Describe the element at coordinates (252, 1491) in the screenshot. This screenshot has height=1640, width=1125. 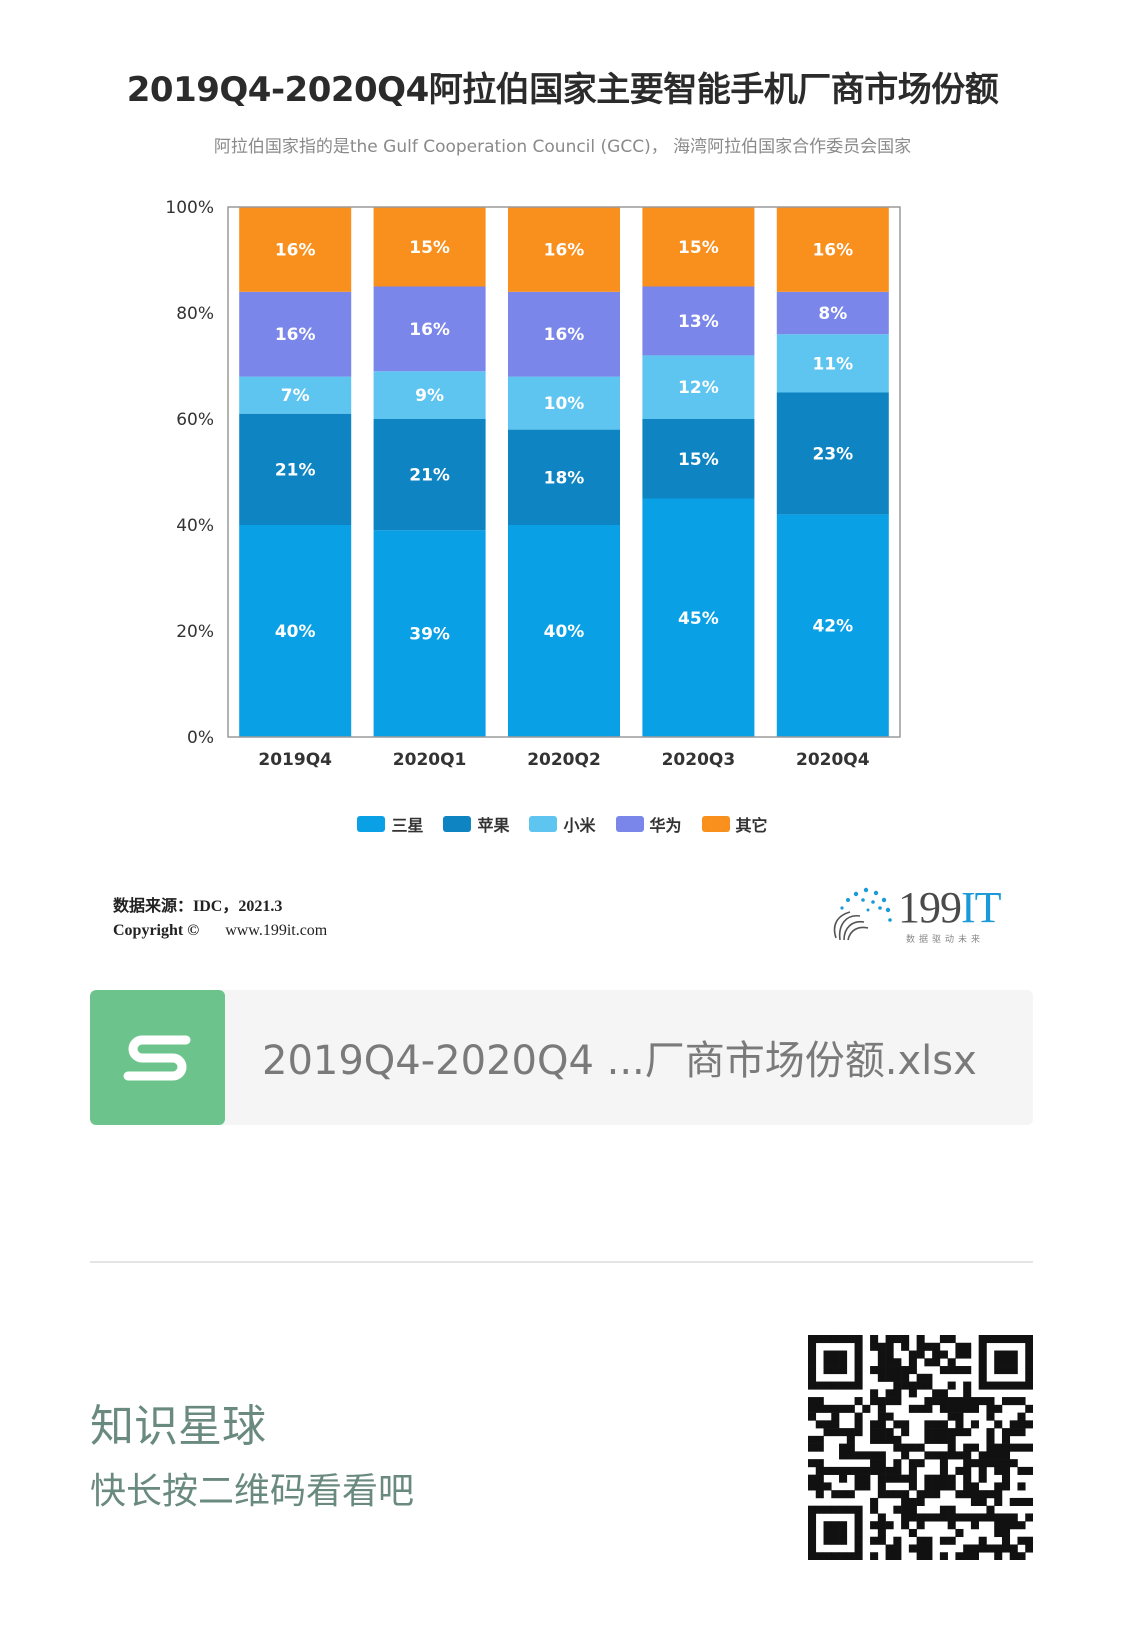
I see `promo-subtitle: 快长按二维码看看吧` at that location.